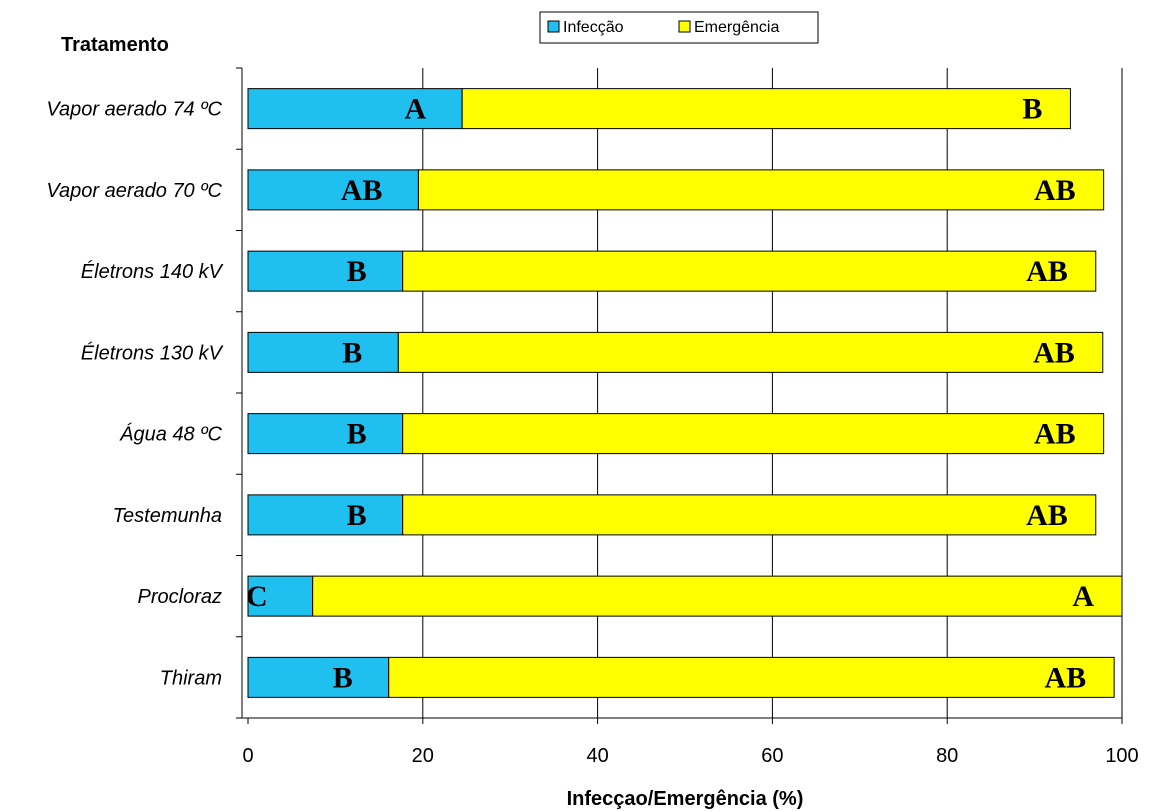 This screenshot has width=1152, height=811. What do you see at coordinates (115, 45) in the screenshot?
I see `y-axis-title: Tratamento` at bounding box center [115, 45].